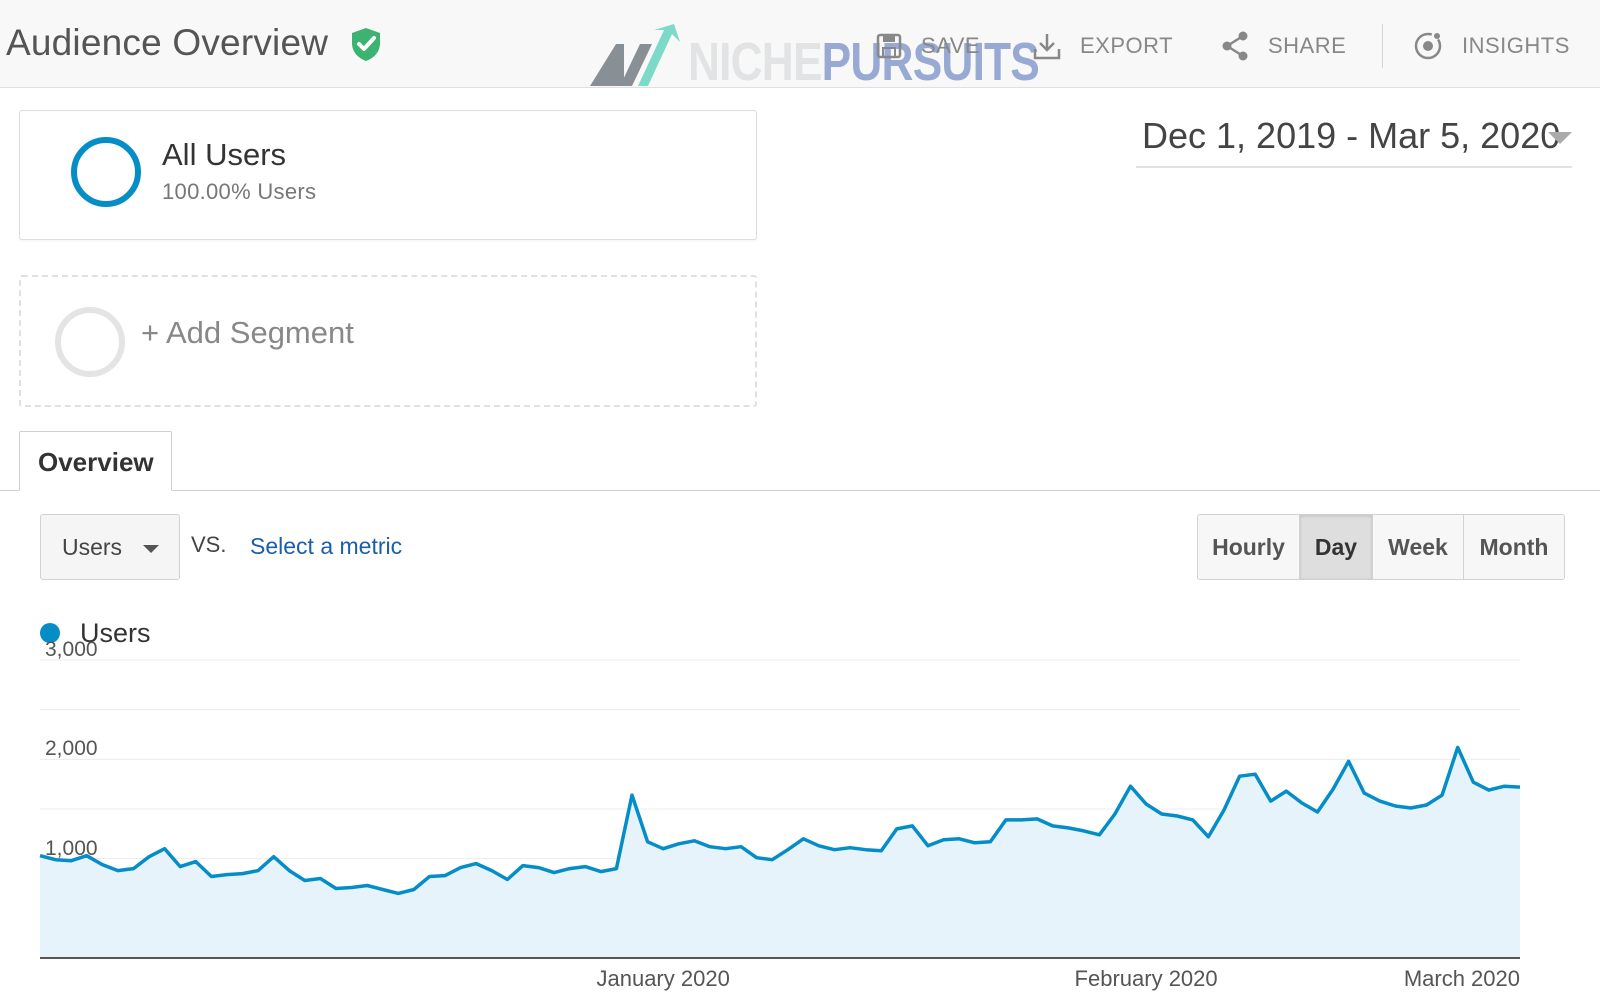 The height and width of the screenshot is (1000, 1600). Describe the element at coordinates (1516, 45) in the screenshot. I see `insights-label: INSIGHTS` at that location.